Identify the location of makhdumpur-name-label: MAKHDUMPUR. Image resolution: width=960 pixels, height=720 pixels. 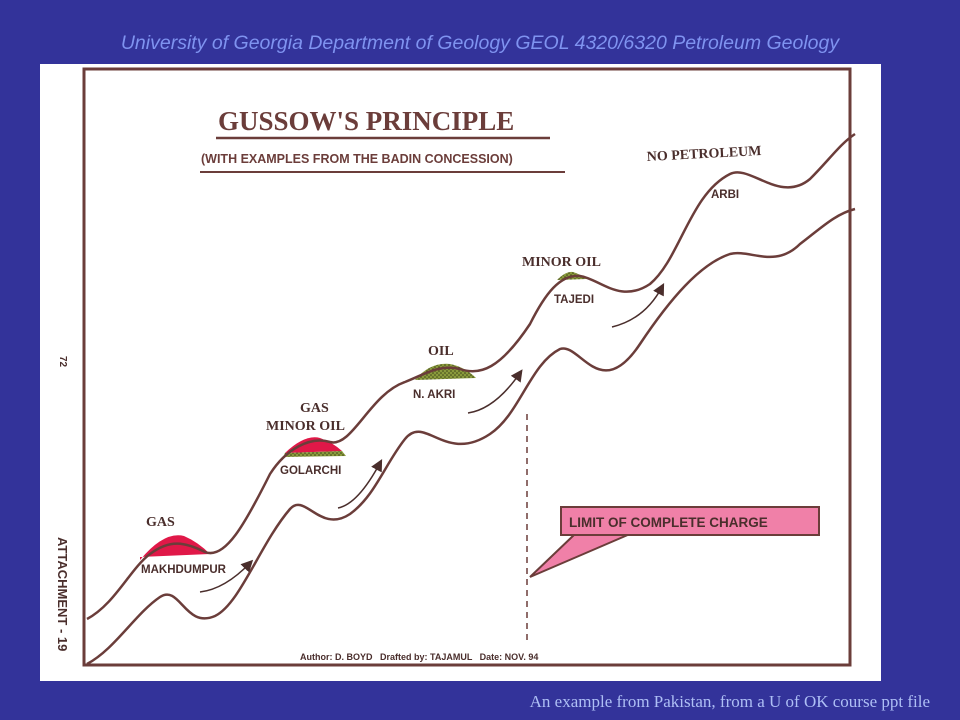
(184, 570).